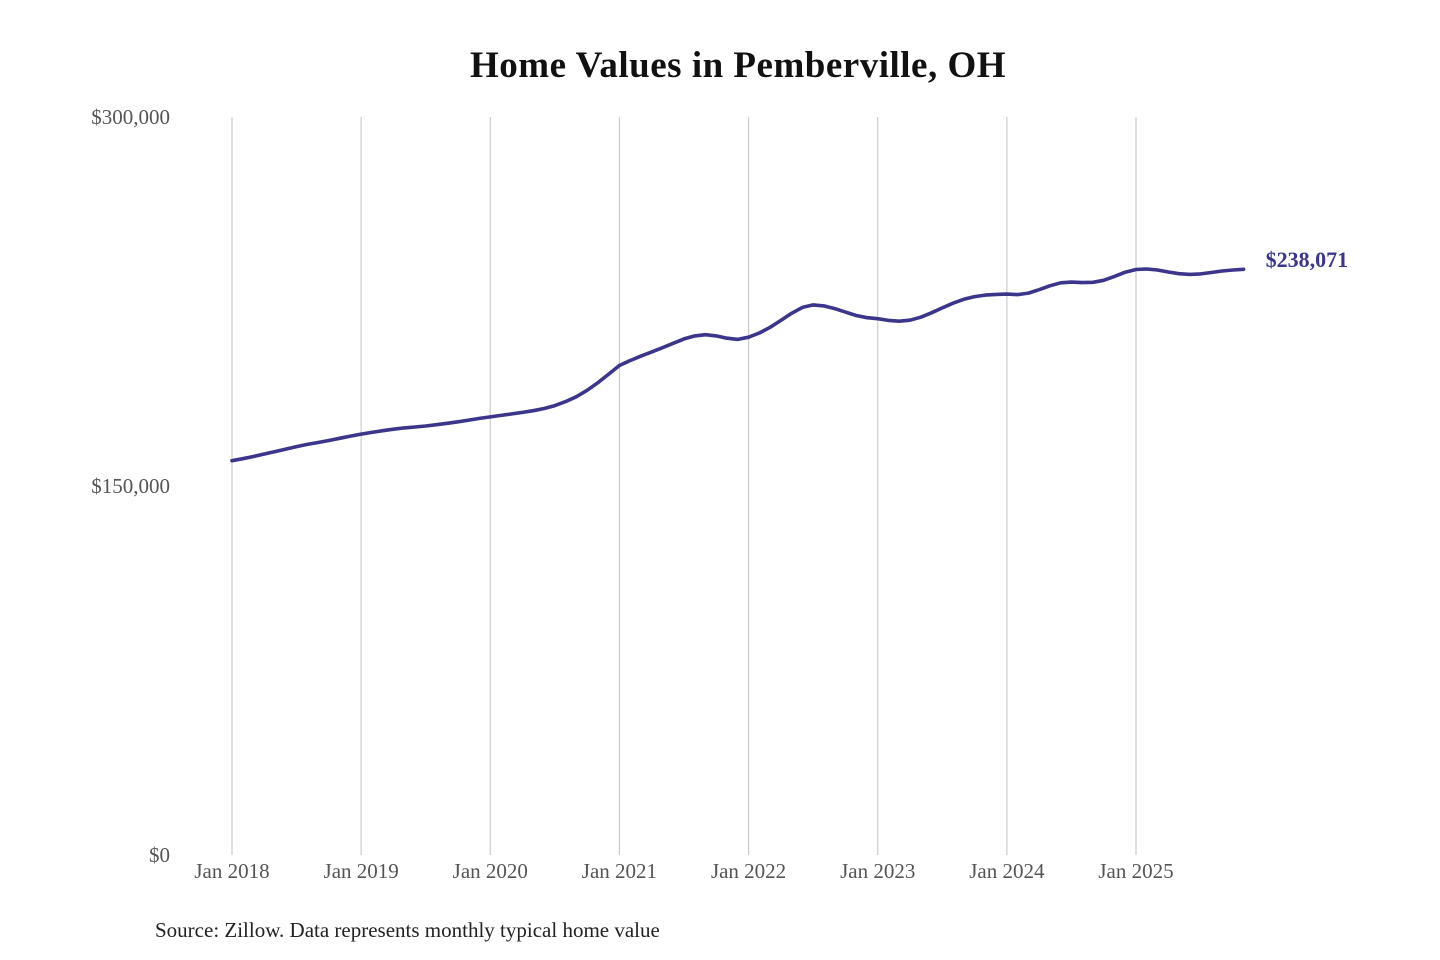 This screenshot has height=960, width=1440. Describe the element at coordinates (738, 65) in the screenshot. I see `chart-title: Home Values in Pemberville, OH` at that location.